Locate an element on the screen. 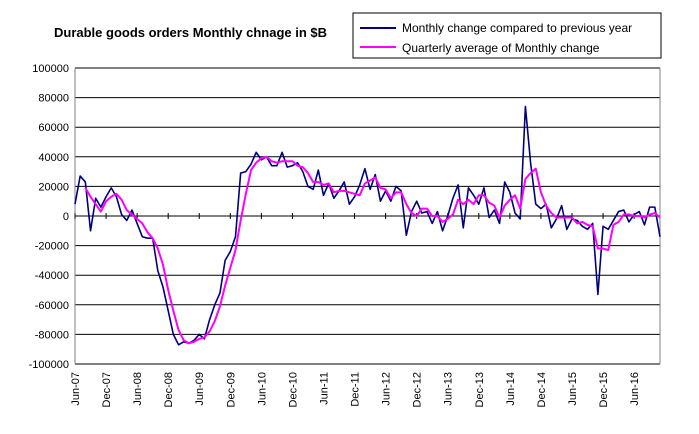 This screenshot has height=434, width=699. x-tick-label: Dec-11 is located at coordinates (356, 389).